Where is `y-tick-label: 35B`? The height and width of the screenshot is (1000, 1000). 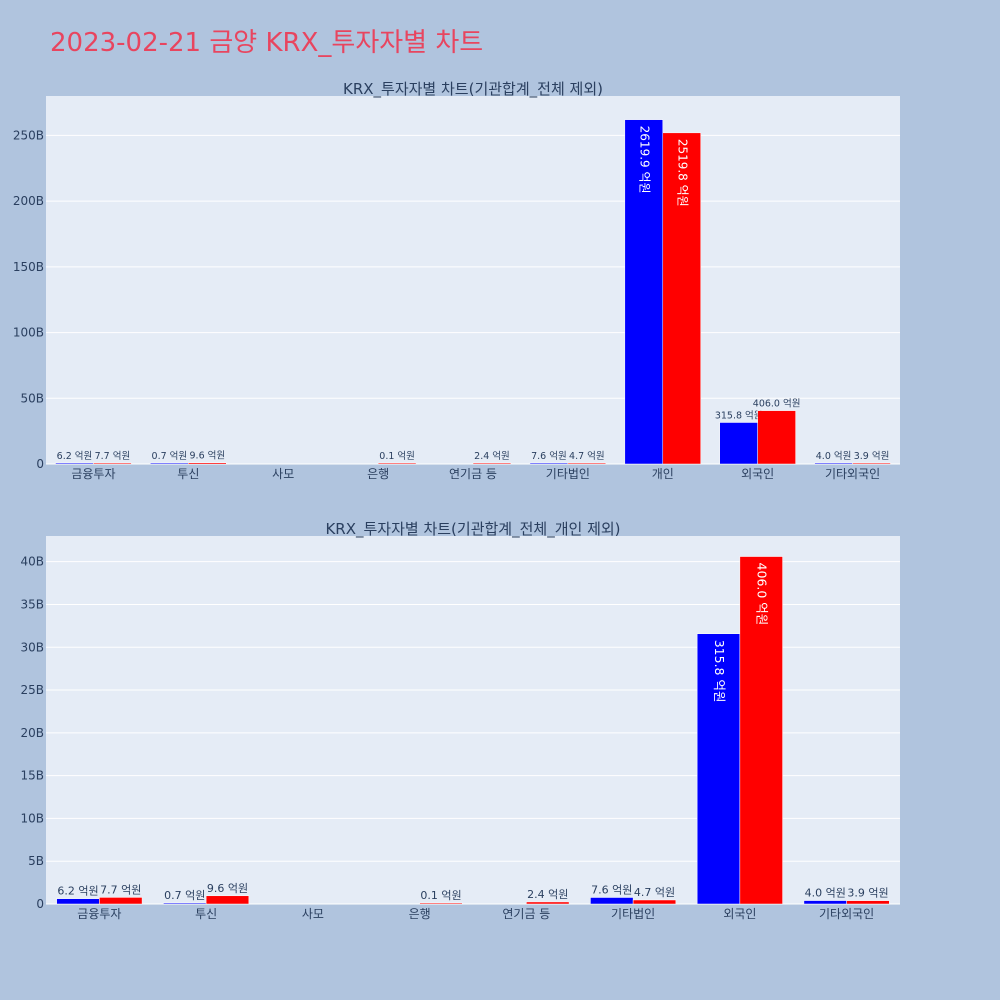
y-tick-label: 35B is located at coordinates (32, 604).